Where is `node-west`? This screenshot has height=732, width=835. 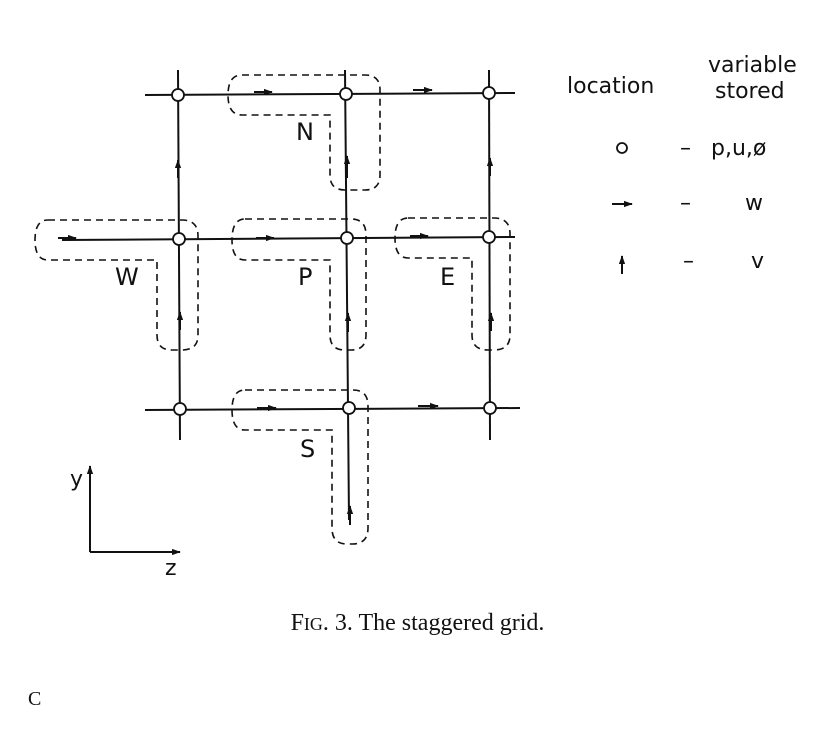 node-west is located at coordinates (179, 239).